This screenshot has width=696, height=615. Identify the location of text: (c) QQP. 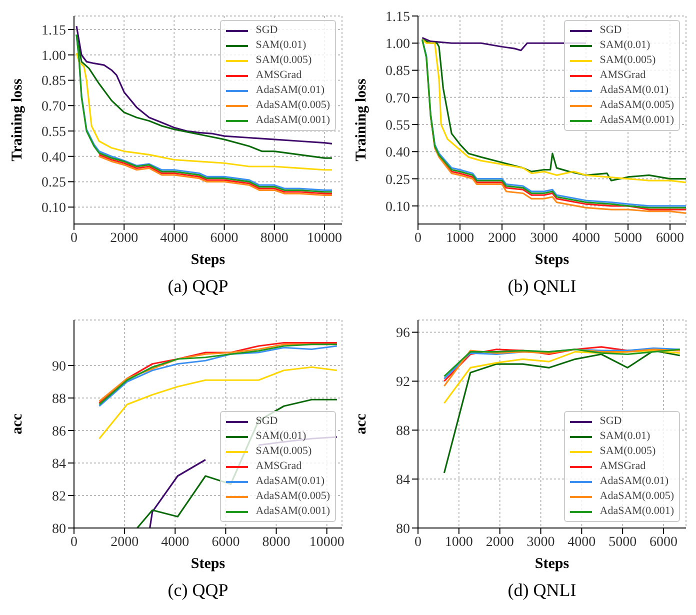
(198, 590).